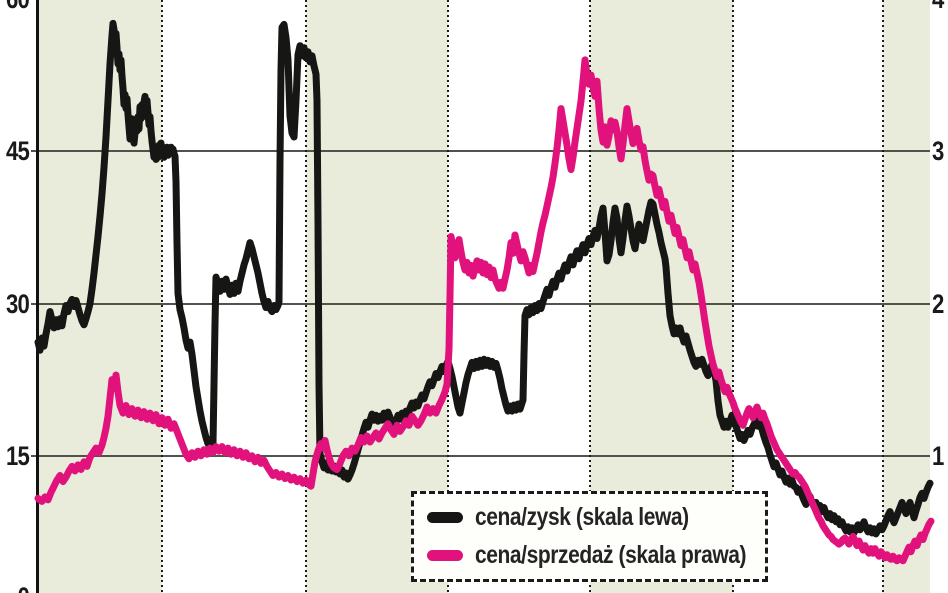 The height and width of the screenshot is (593, 948). I want to click on legend-label-ps: cena/sprzedaż (skala prawa), so click(611, 555).